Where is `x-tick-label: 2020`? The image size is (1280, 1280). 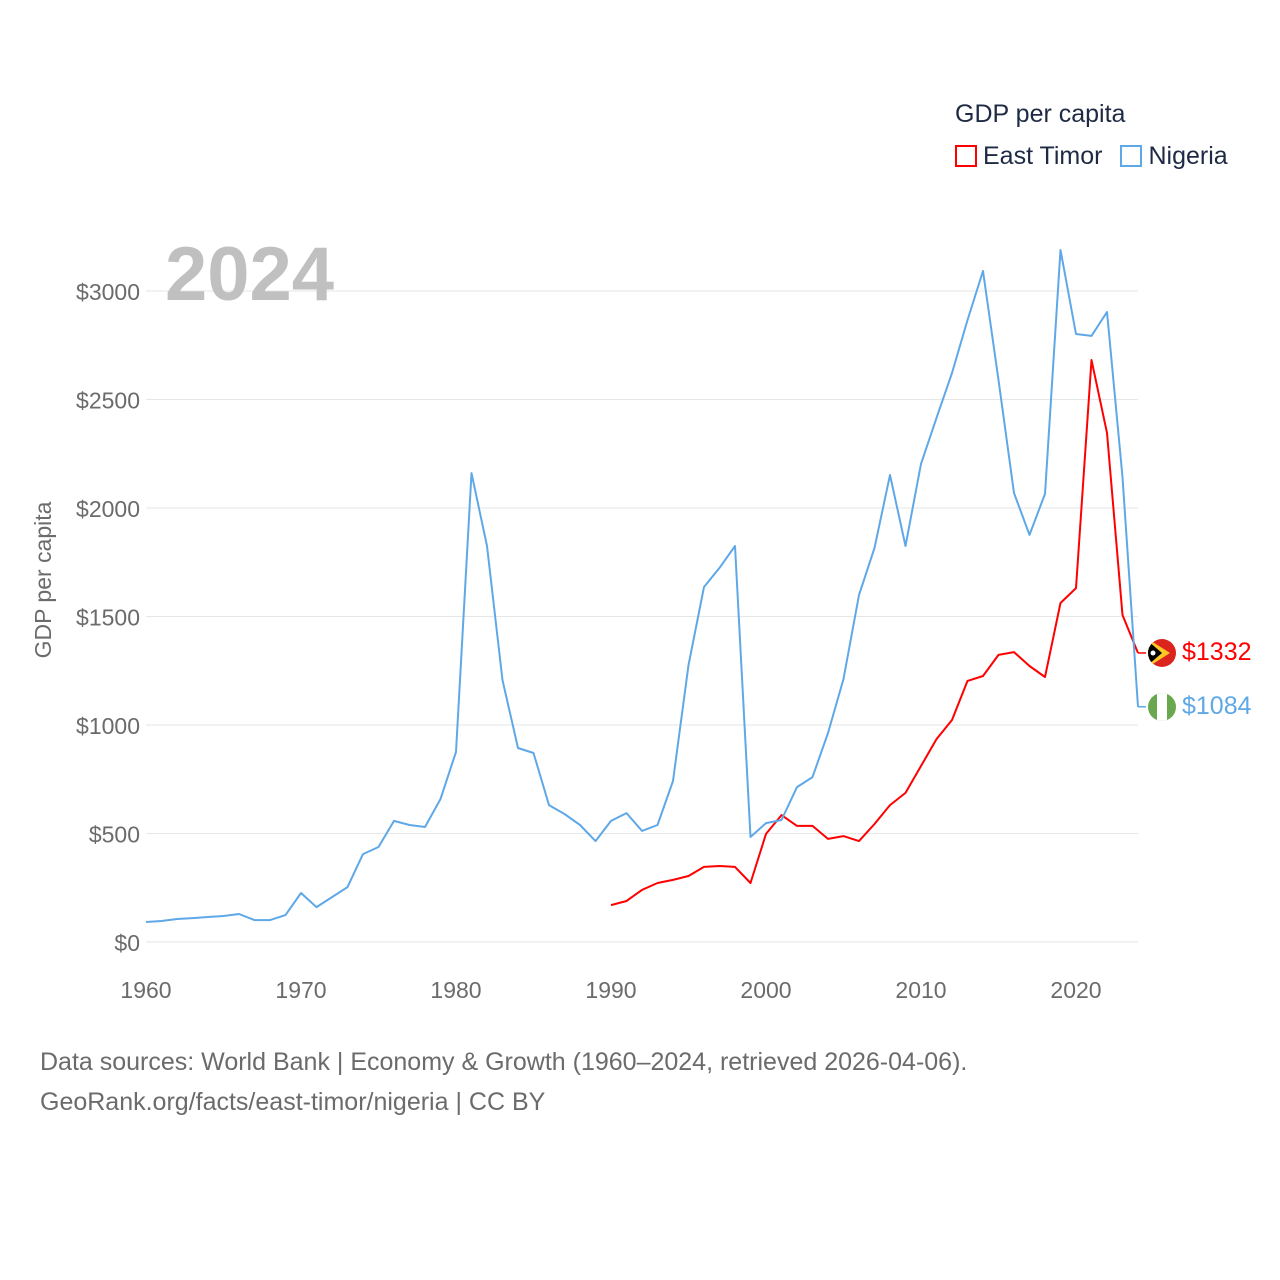 x-tick-label: 2020 is located at coordinates (1075, 990).